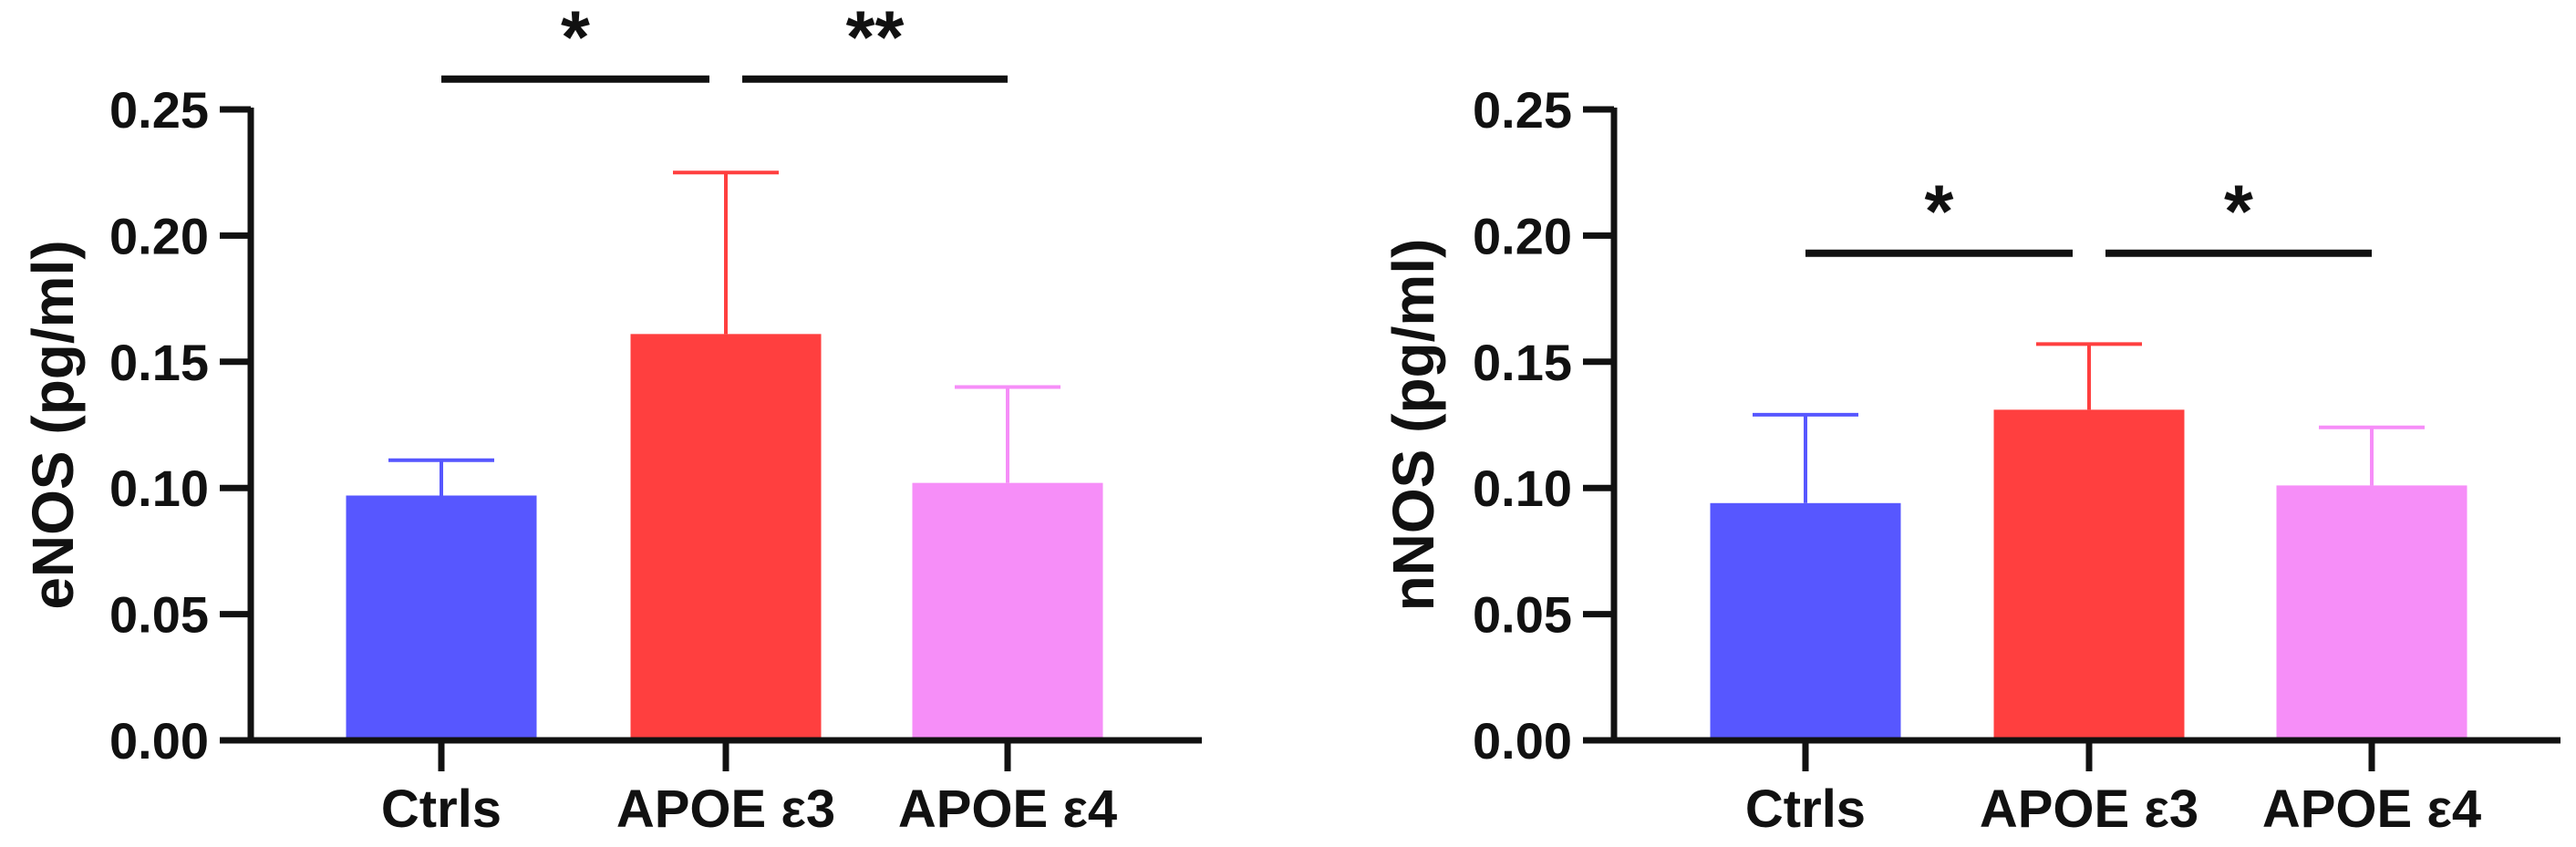  What do you see at coordinates (1413, 425) in the screenshot?
I see `y-axis-title: nNOS (pg/ml)` at bounding box center [1413, 425].